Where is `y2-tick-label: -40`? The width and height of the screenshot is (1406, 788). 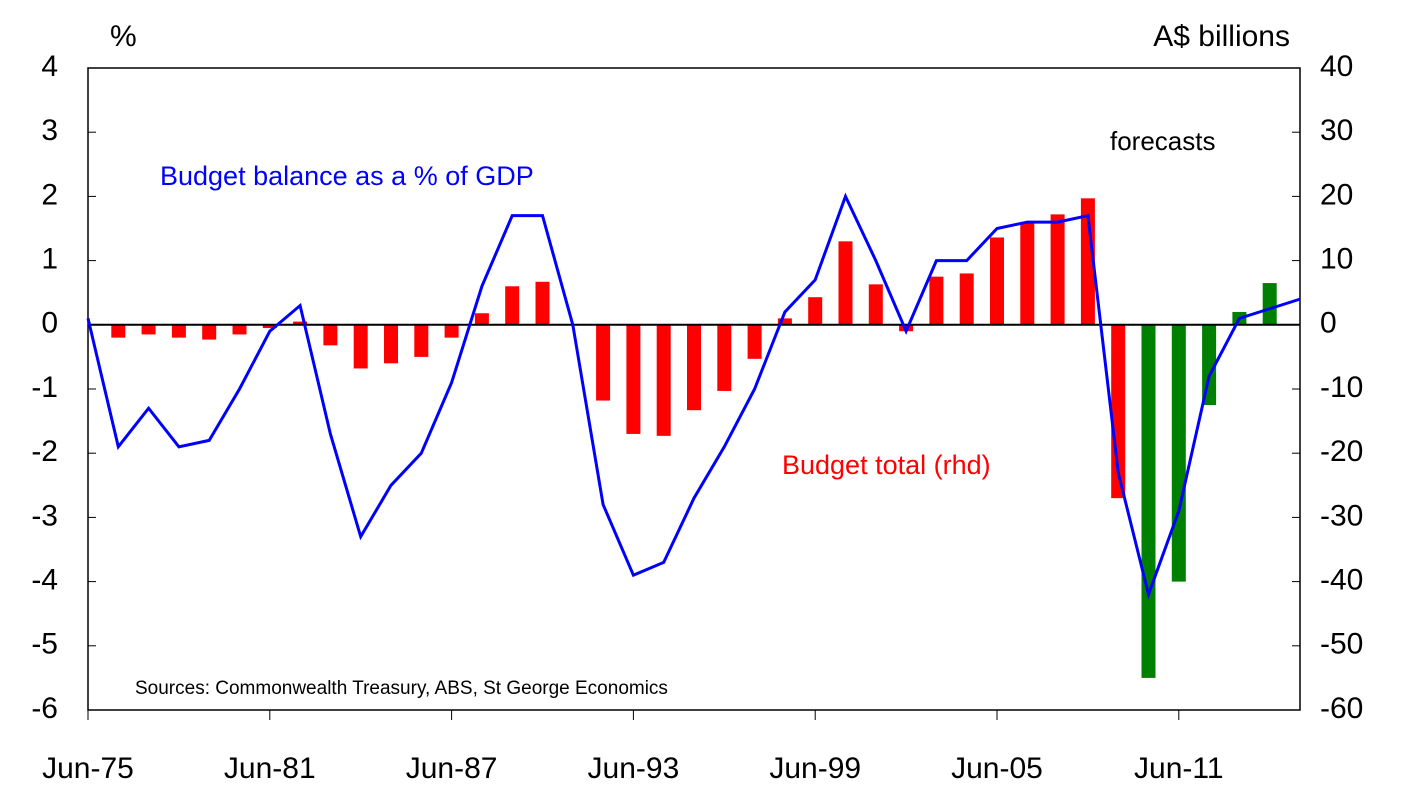 y2-tick-label: -40 is located at coordinates (1341, 580).